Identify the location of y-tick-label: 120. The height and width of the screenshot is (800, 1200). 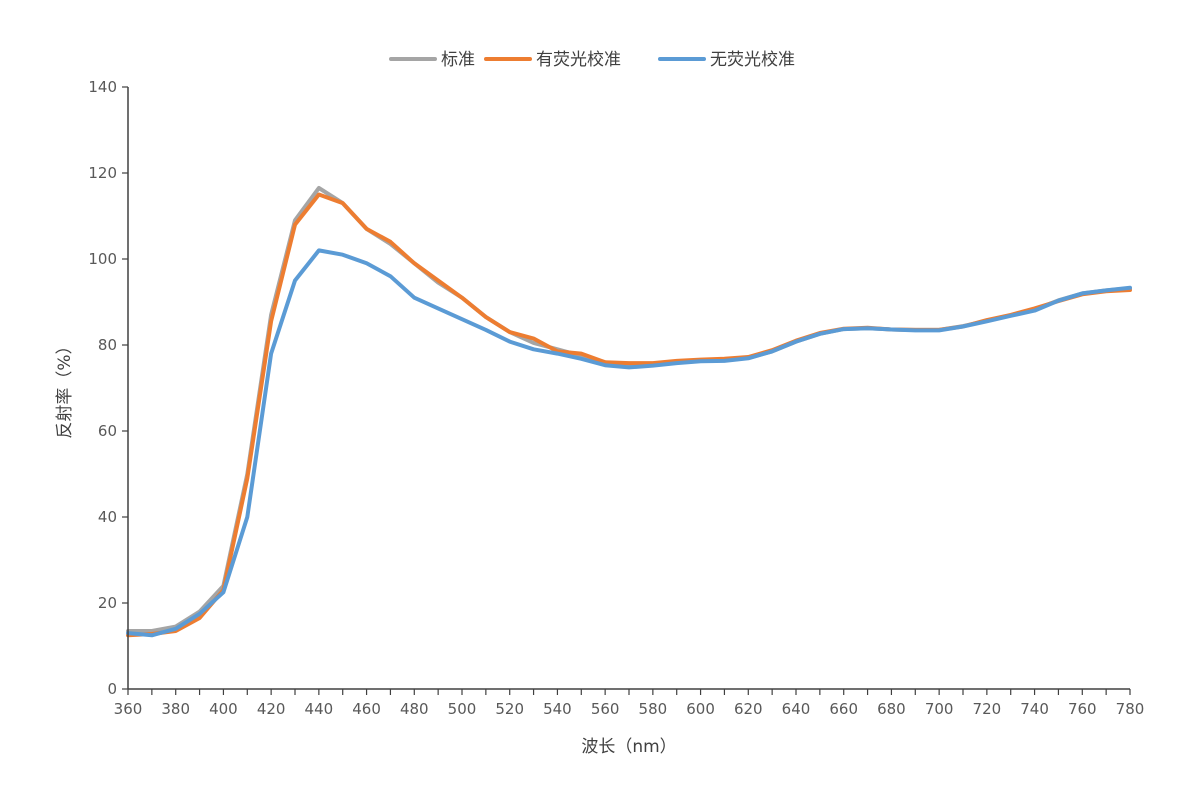
(102, 173).